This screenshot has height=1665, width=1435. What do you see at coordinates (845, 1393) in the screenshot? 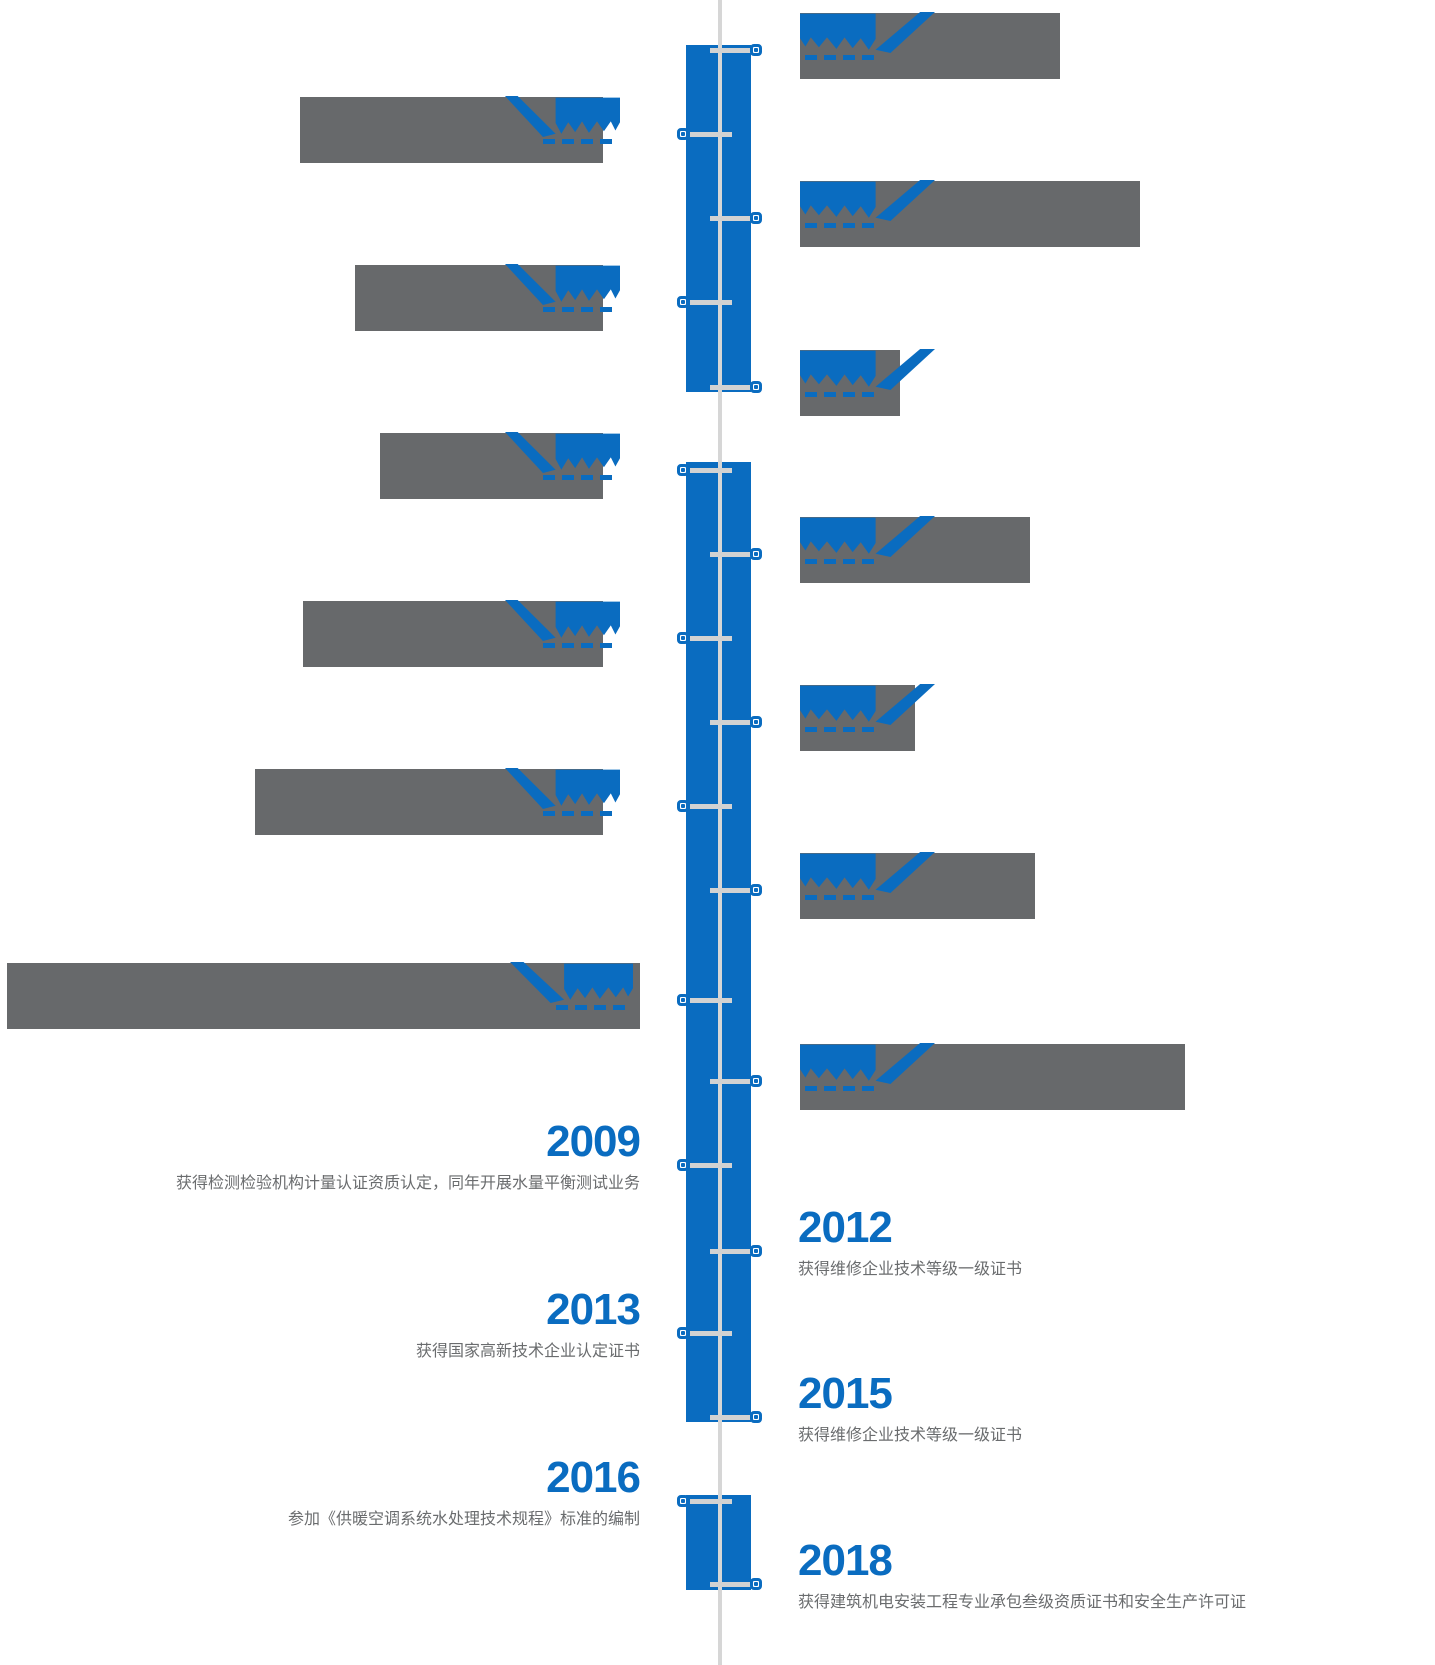
I see `year-label: 2015` at bounding box center [845, 1393].